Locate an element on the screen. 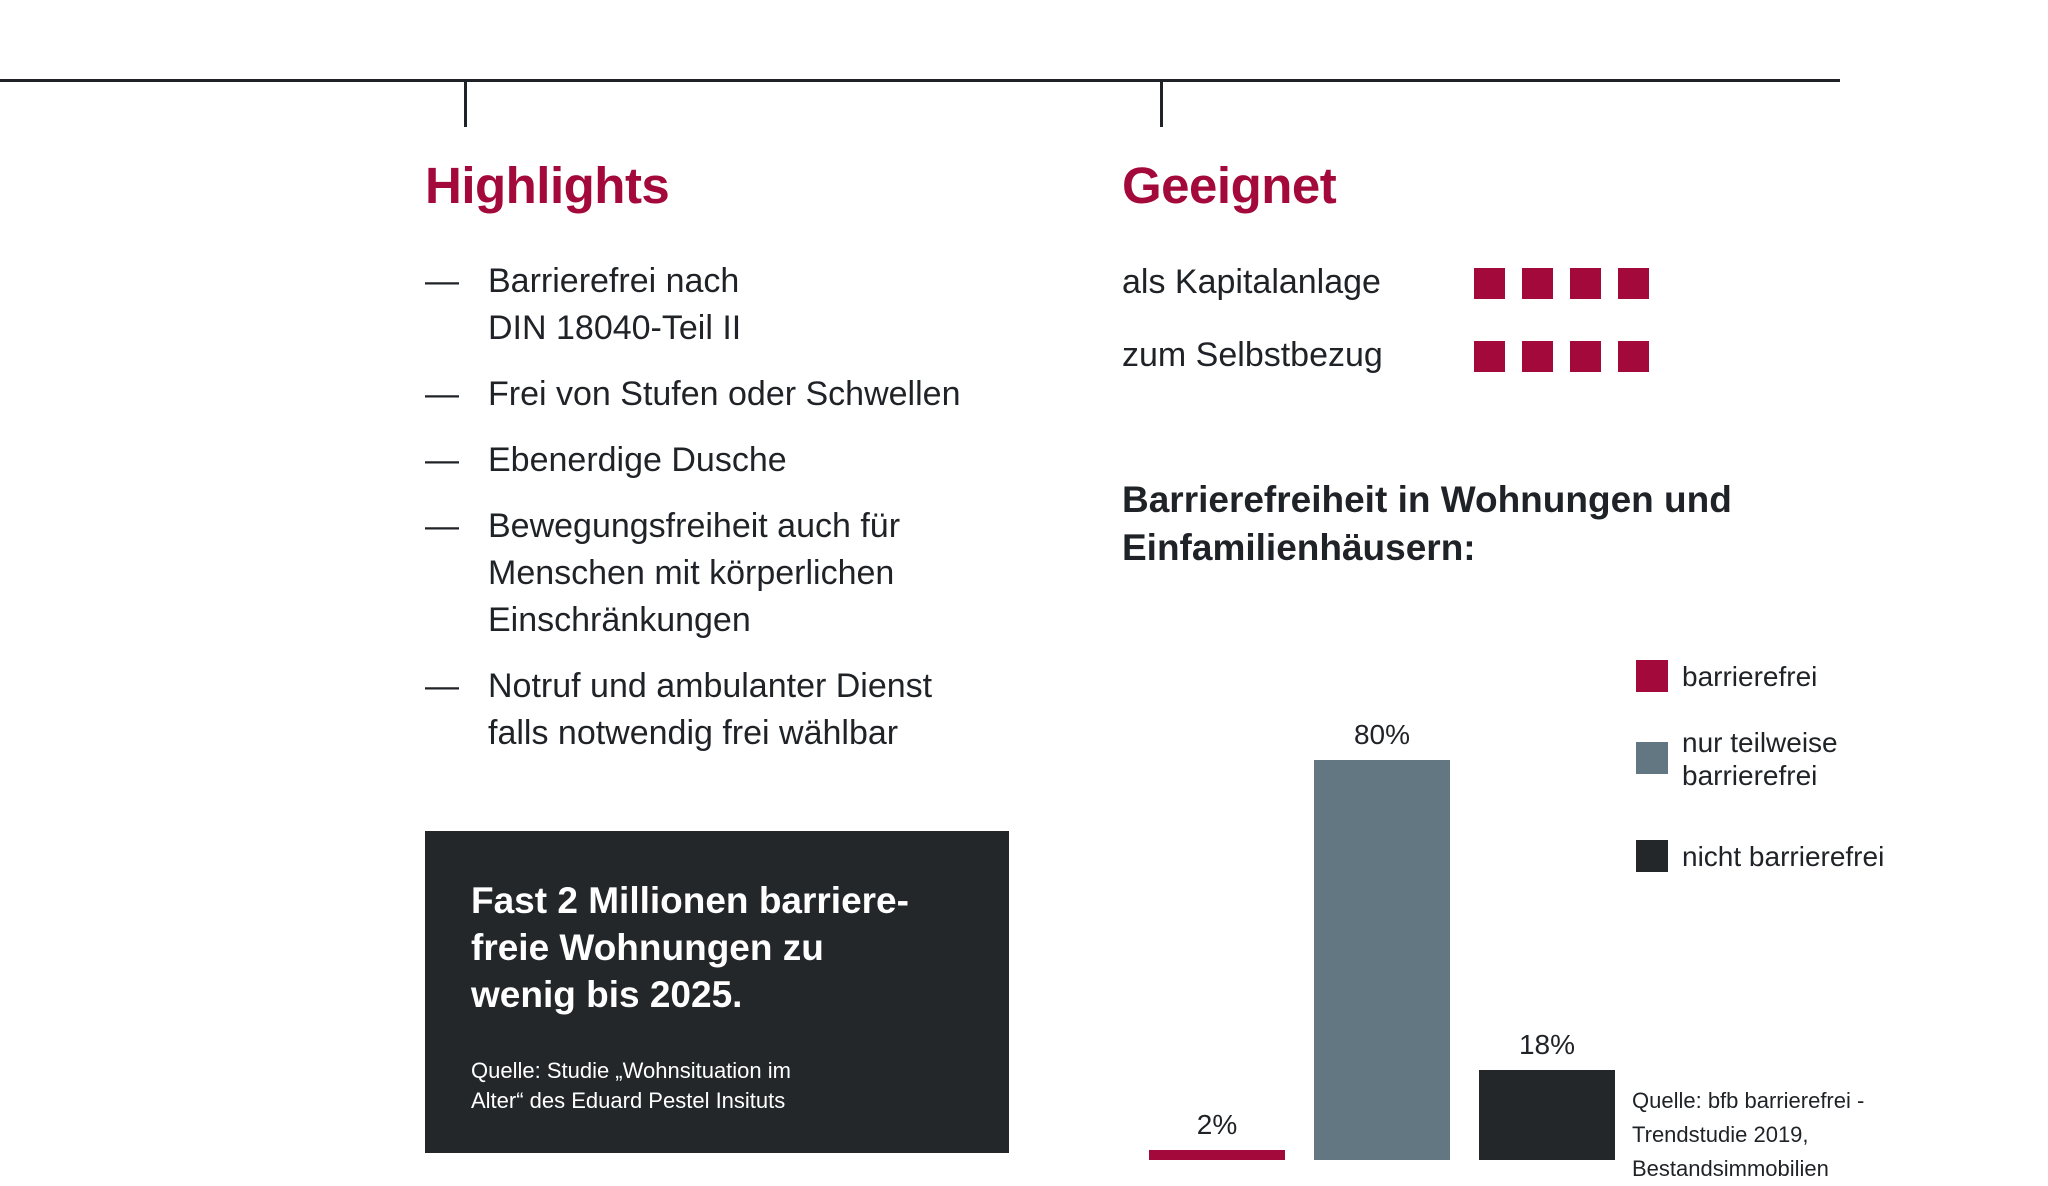 The image size is (2048, 1186). bar-value-label: 18% is located at coordinates (1547, 1044).